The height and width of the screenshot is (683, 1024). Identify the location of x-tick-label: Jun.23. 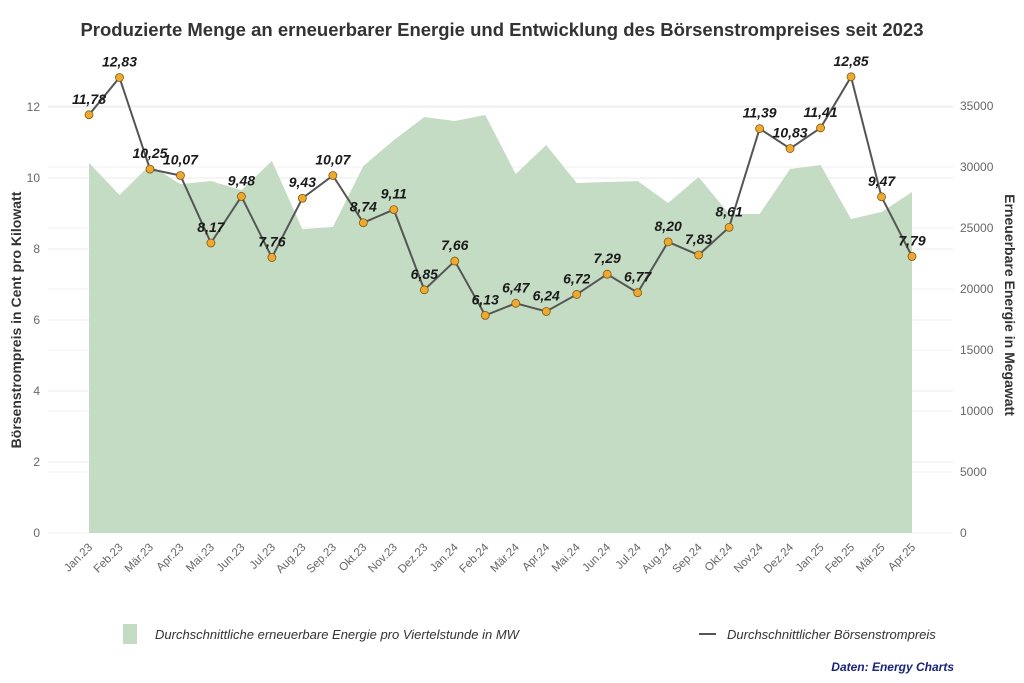
(231, 558).